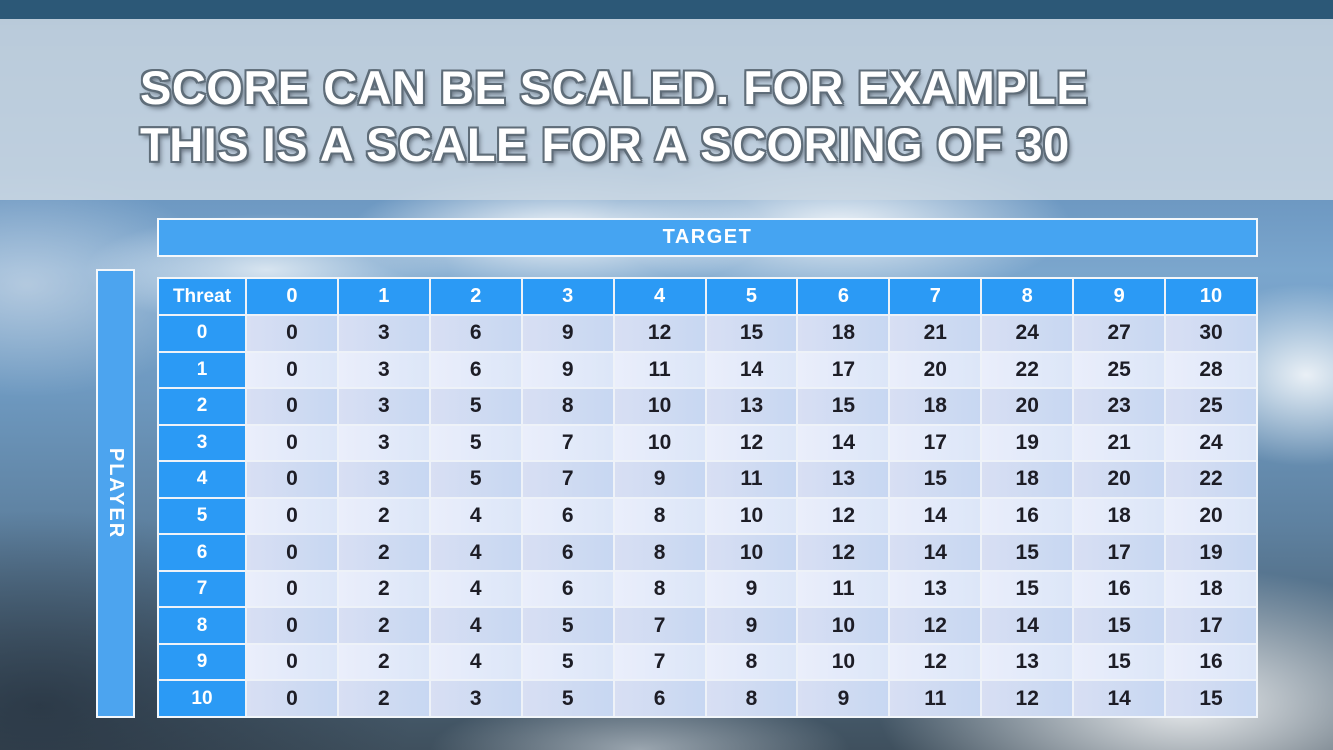 This screenshot has width=1333, height=750. Describe the element at coordinates (1211, 296) in the screenshot. I see `column-header-10: 10` at that location.